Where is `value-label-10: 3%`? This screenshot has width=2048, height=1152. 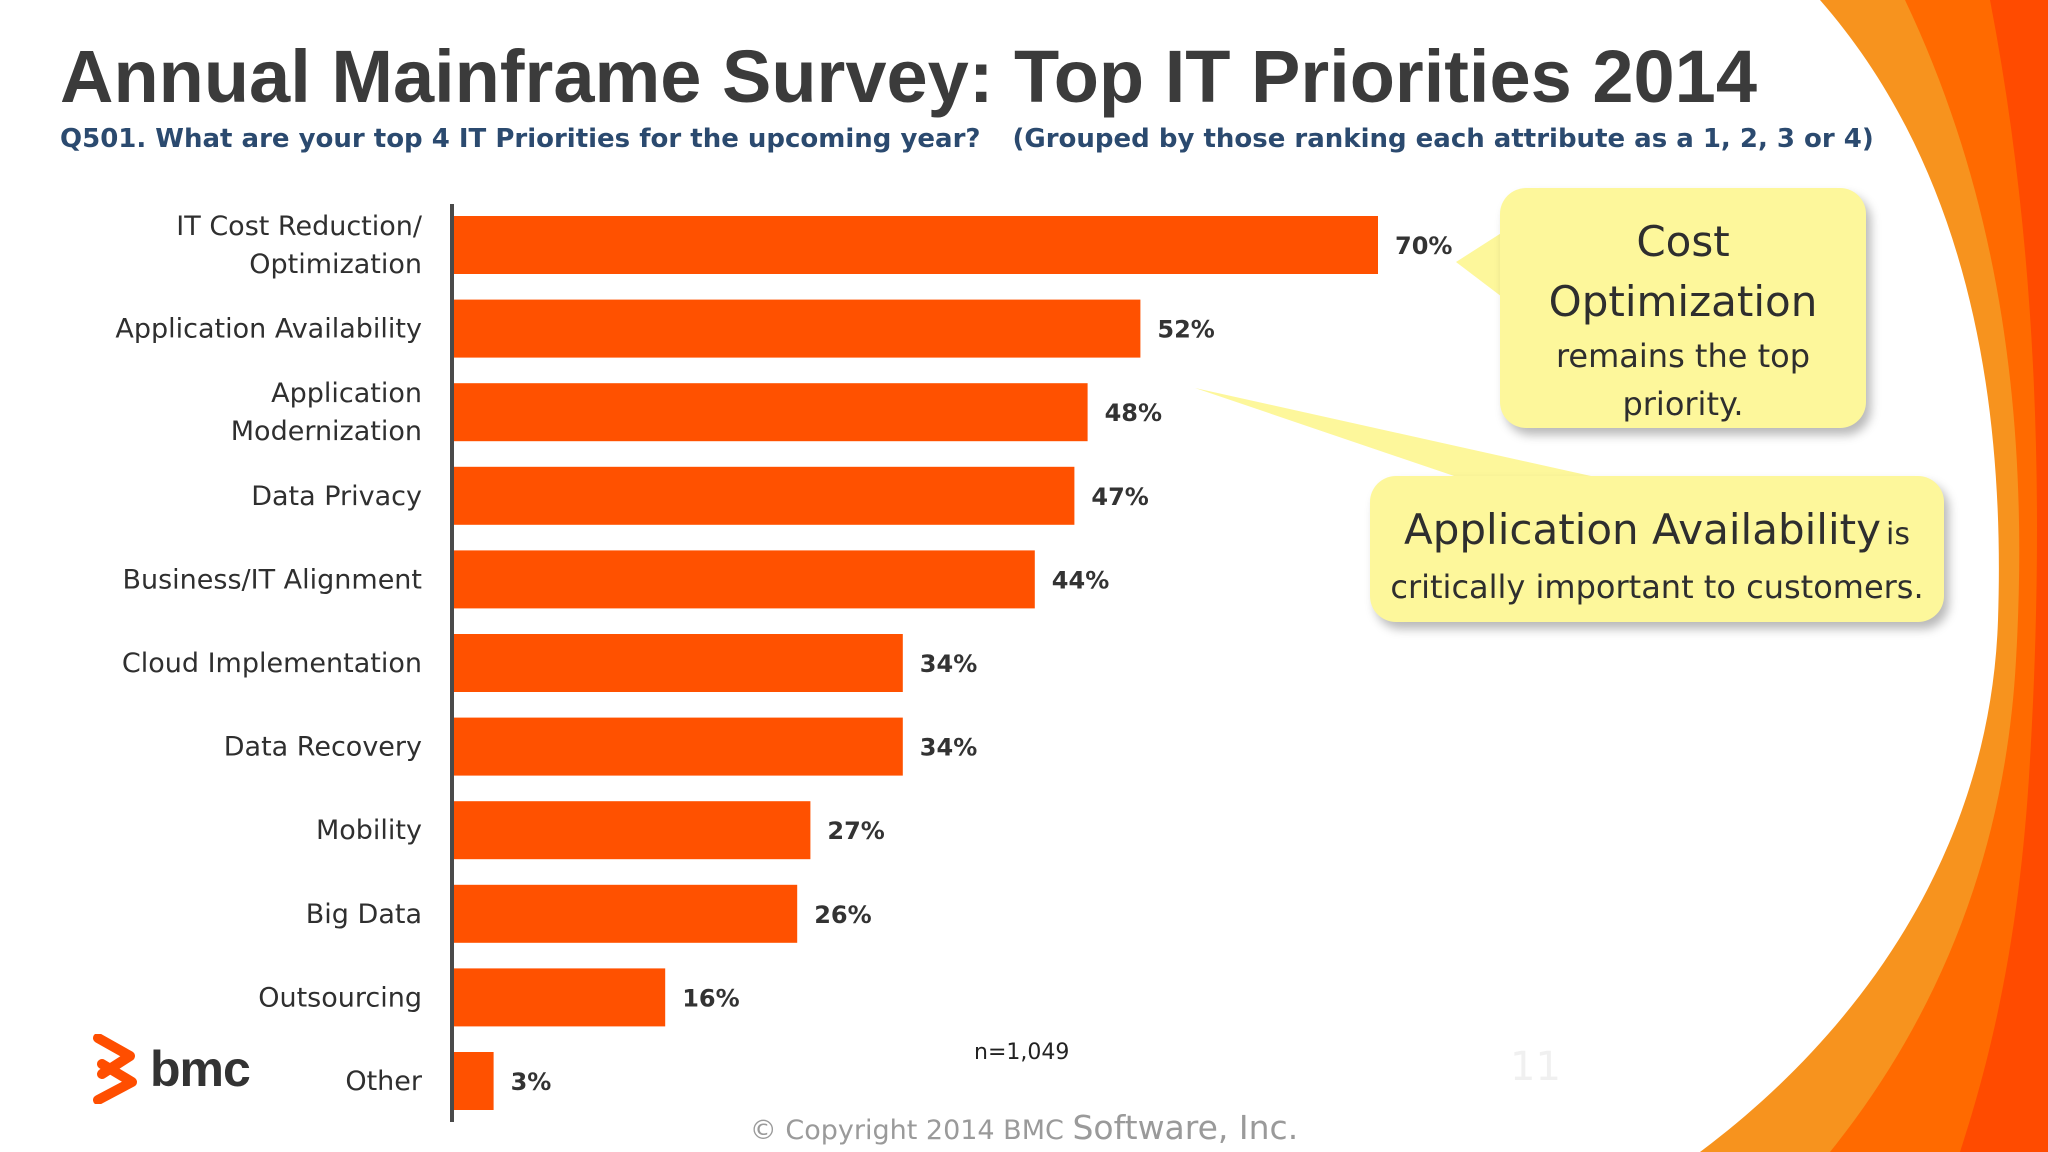 value-label-10: 3% is located at coordinates (531, 1082).